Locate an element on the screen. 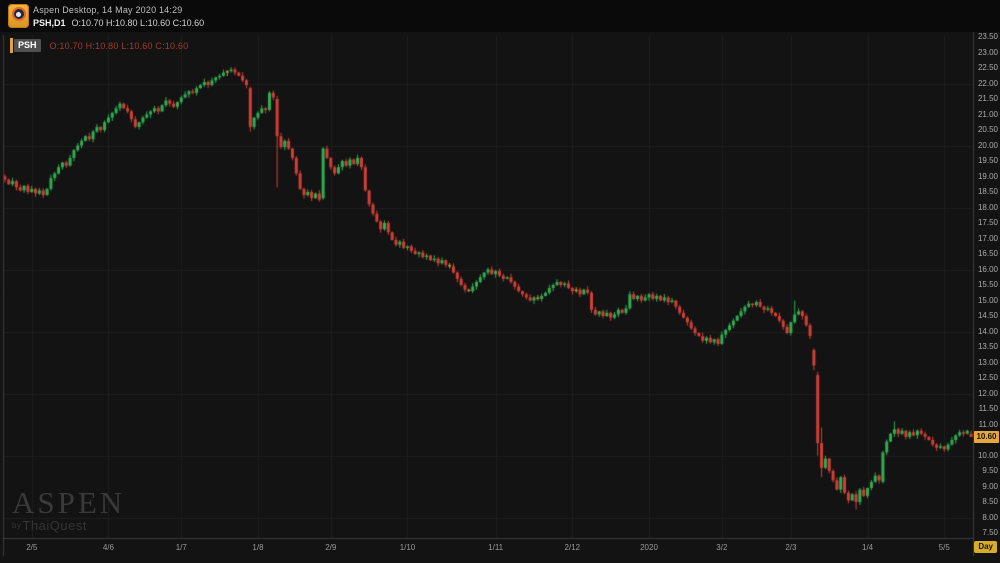 This screenshot has height=563, width=1000. x-axis-label: 1/4 is located at coordinates (868, 547).